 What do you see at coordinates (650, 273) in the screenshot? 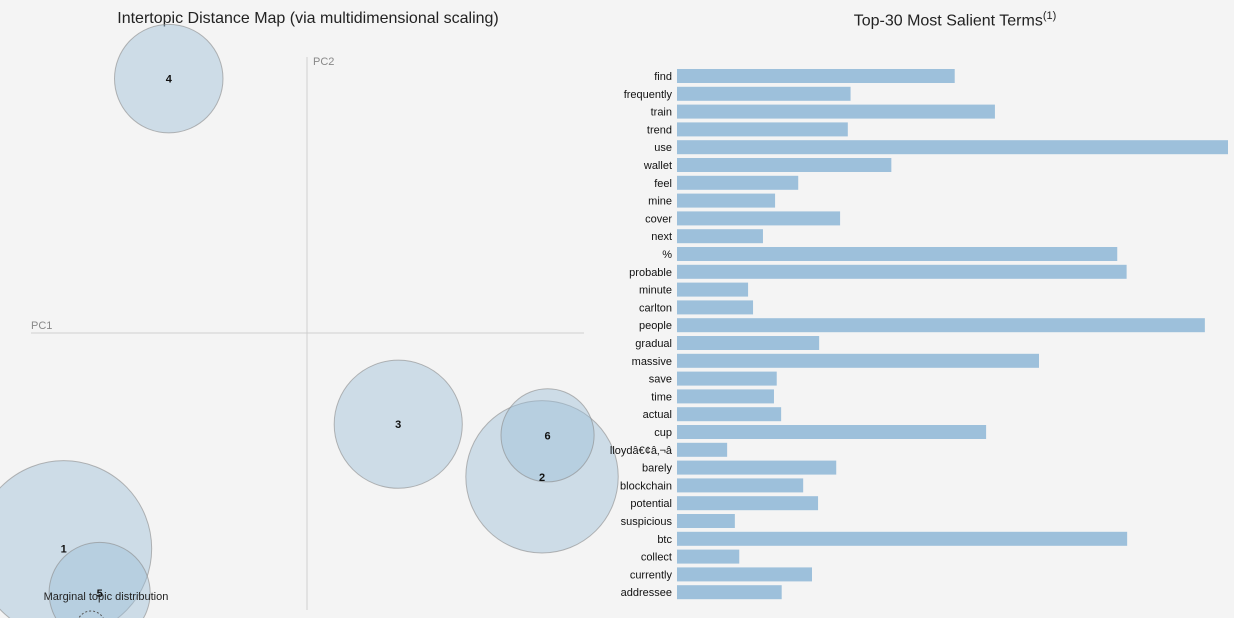
I see `term-label: probable` at bounding box center [650, 273].